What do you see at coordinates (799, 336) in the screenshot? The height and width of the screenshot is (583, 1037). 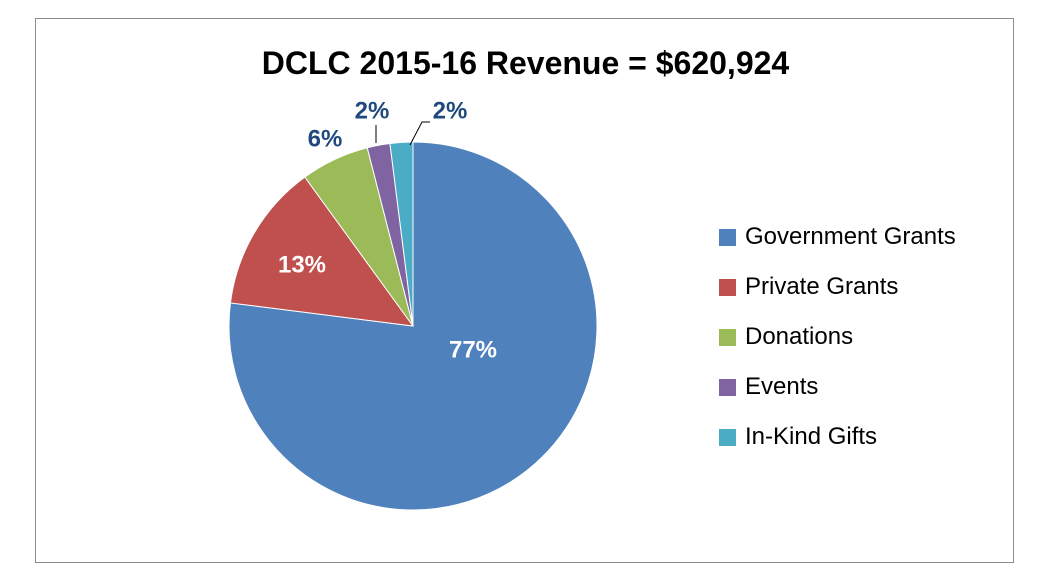 I see `legend-label: Donations` at bounding box center [799, 336].